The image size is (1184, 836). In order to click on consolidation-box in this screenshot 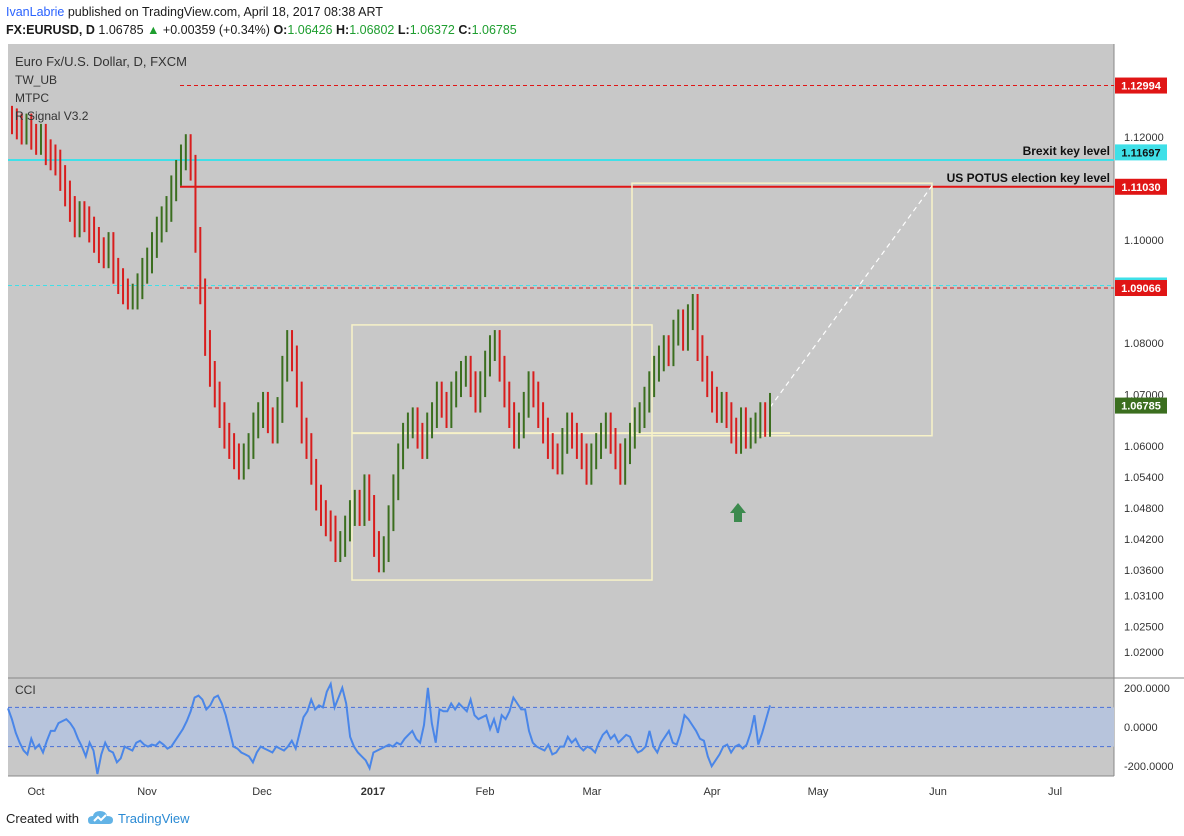, I will do `click(502, 452)`.